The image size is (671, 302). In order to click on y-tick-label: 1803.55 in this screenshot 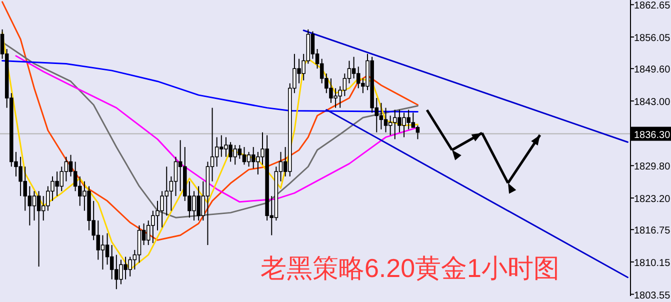, I will do `click(652, 296)`.